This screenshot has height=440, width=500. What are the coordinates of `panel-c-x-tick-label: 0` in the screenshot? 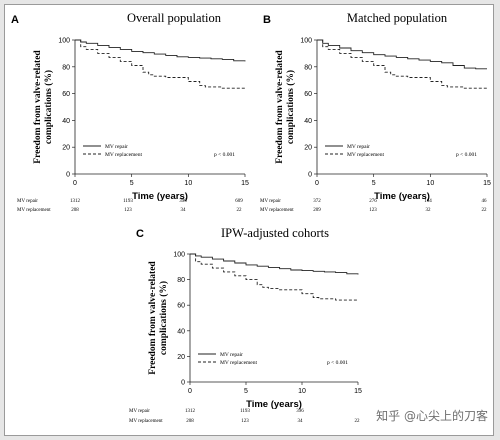 It's located at (190, 391).